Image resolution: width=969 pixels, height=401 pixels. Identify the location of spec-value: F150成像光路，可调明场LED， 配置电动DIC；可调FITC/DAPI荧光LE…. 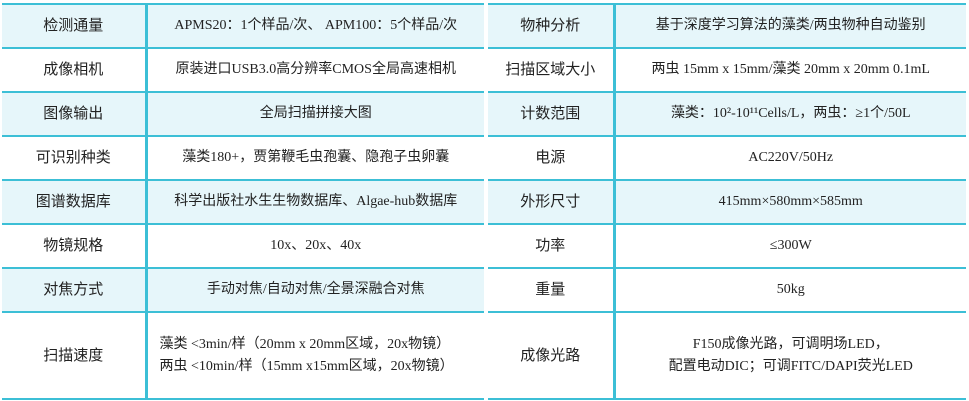
(790, 355).